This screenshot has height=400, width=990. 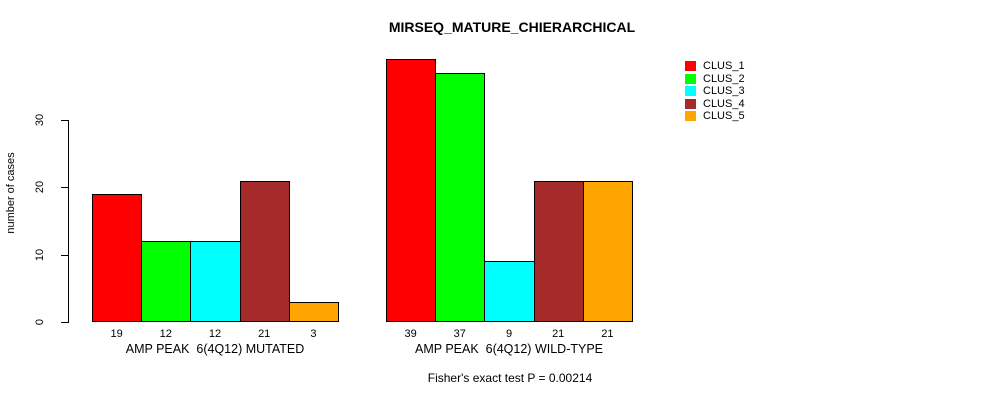 What do you see at coordinates (11, 193) in the screenshot?
I see `y-axis-label: number of cases` at bounding box center [11, 193].